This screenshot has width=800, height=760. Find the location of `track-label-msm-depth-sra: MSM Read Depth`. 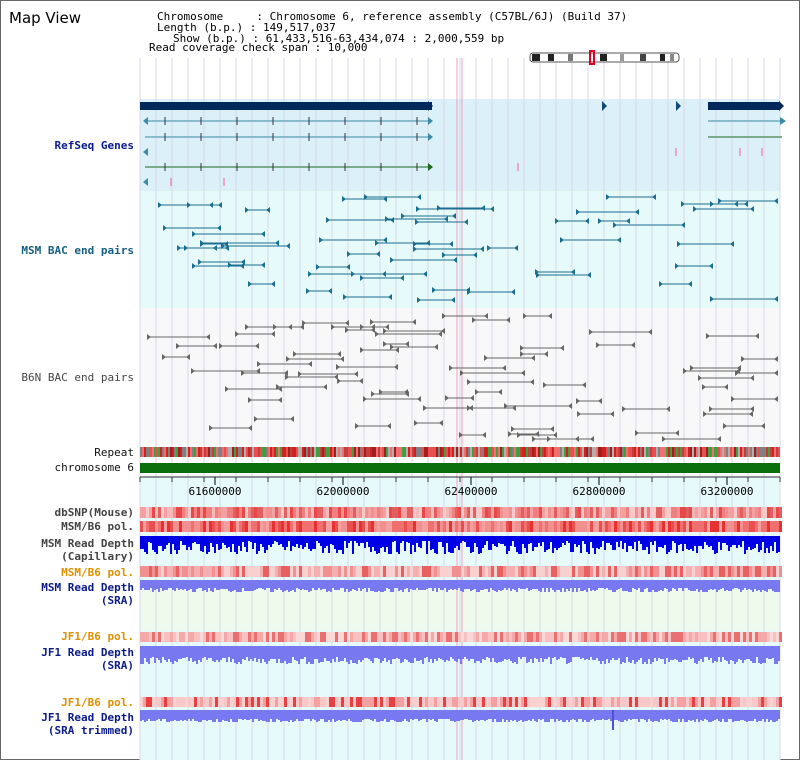

track-label-msm-depth-sra: MSM Read Depth is located at coordinates (87, 587).